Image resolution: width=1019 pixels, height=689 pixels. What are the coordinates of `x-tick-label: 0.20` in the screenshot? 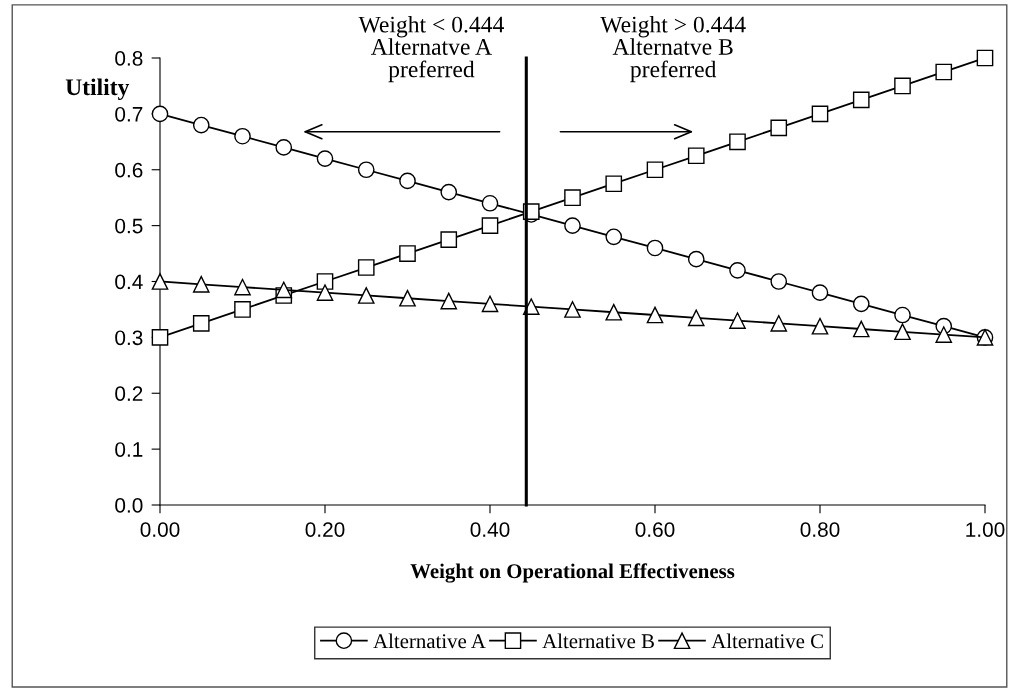 It's located at (325, 529).